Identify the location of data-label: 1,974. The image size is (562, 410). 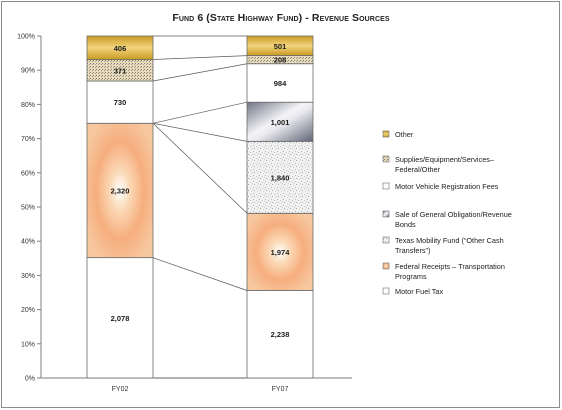
(281, 252).